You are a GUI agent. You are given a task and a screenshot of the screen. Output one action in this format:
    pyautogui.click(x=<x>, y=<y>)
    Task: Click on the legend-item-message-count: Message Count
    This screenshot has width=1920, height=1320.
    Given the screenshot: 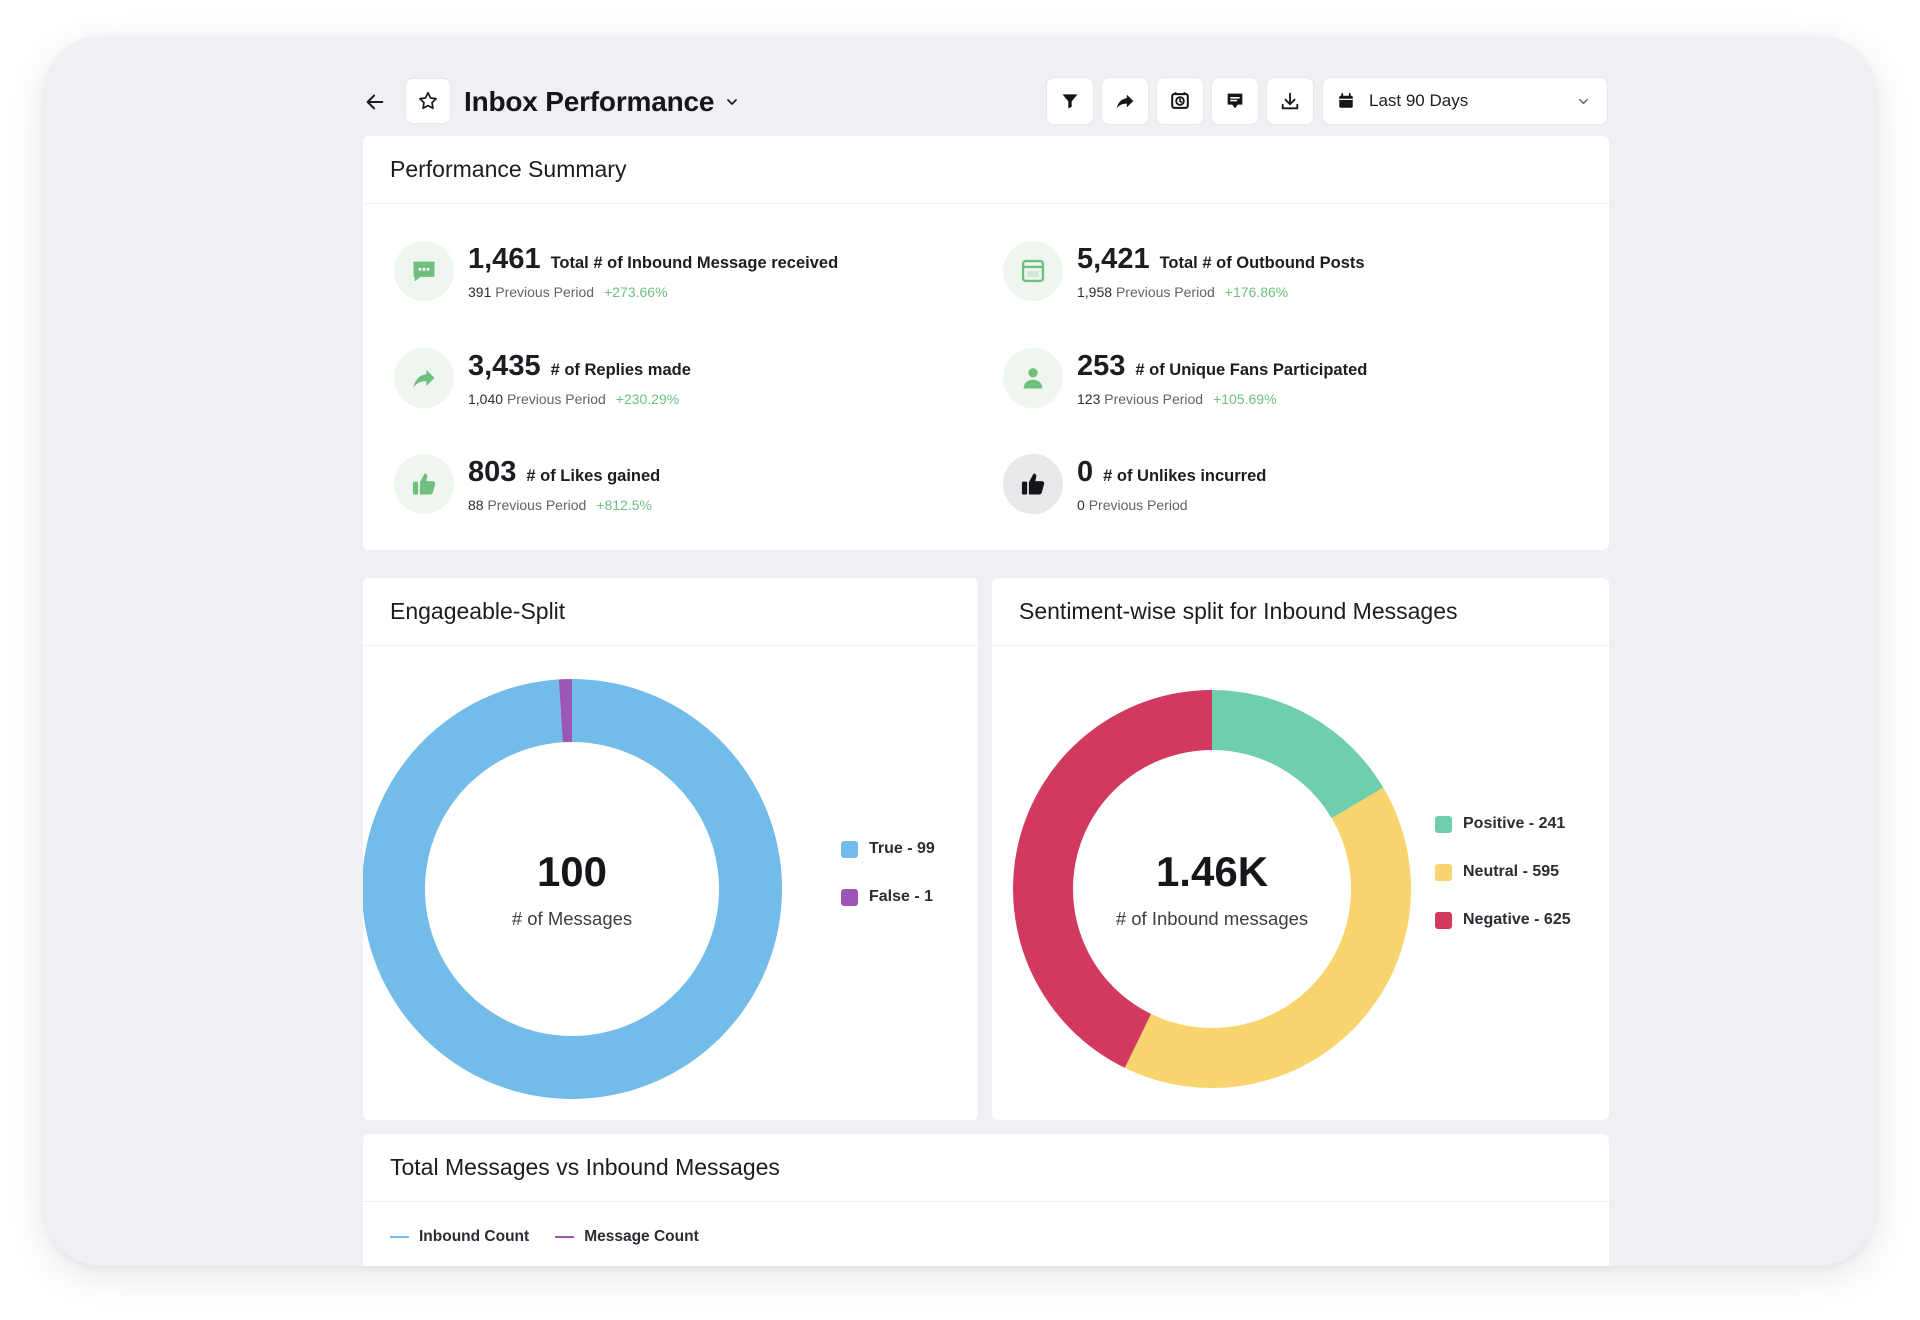 What is the action you would take?
    pyautogui.click(x=627, y=1237)
    